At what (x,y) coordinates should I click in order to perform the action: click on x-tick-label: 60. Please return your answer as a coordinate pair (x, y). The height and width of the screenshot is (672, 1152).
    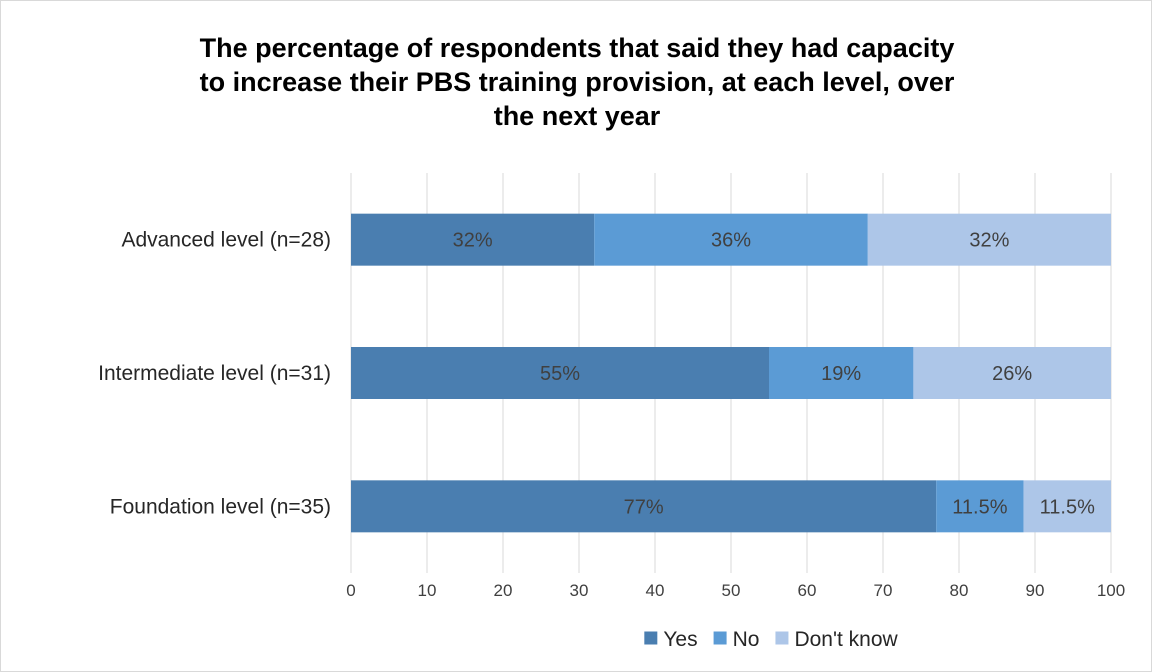
    Looking at the image, I should click on (807, 590).